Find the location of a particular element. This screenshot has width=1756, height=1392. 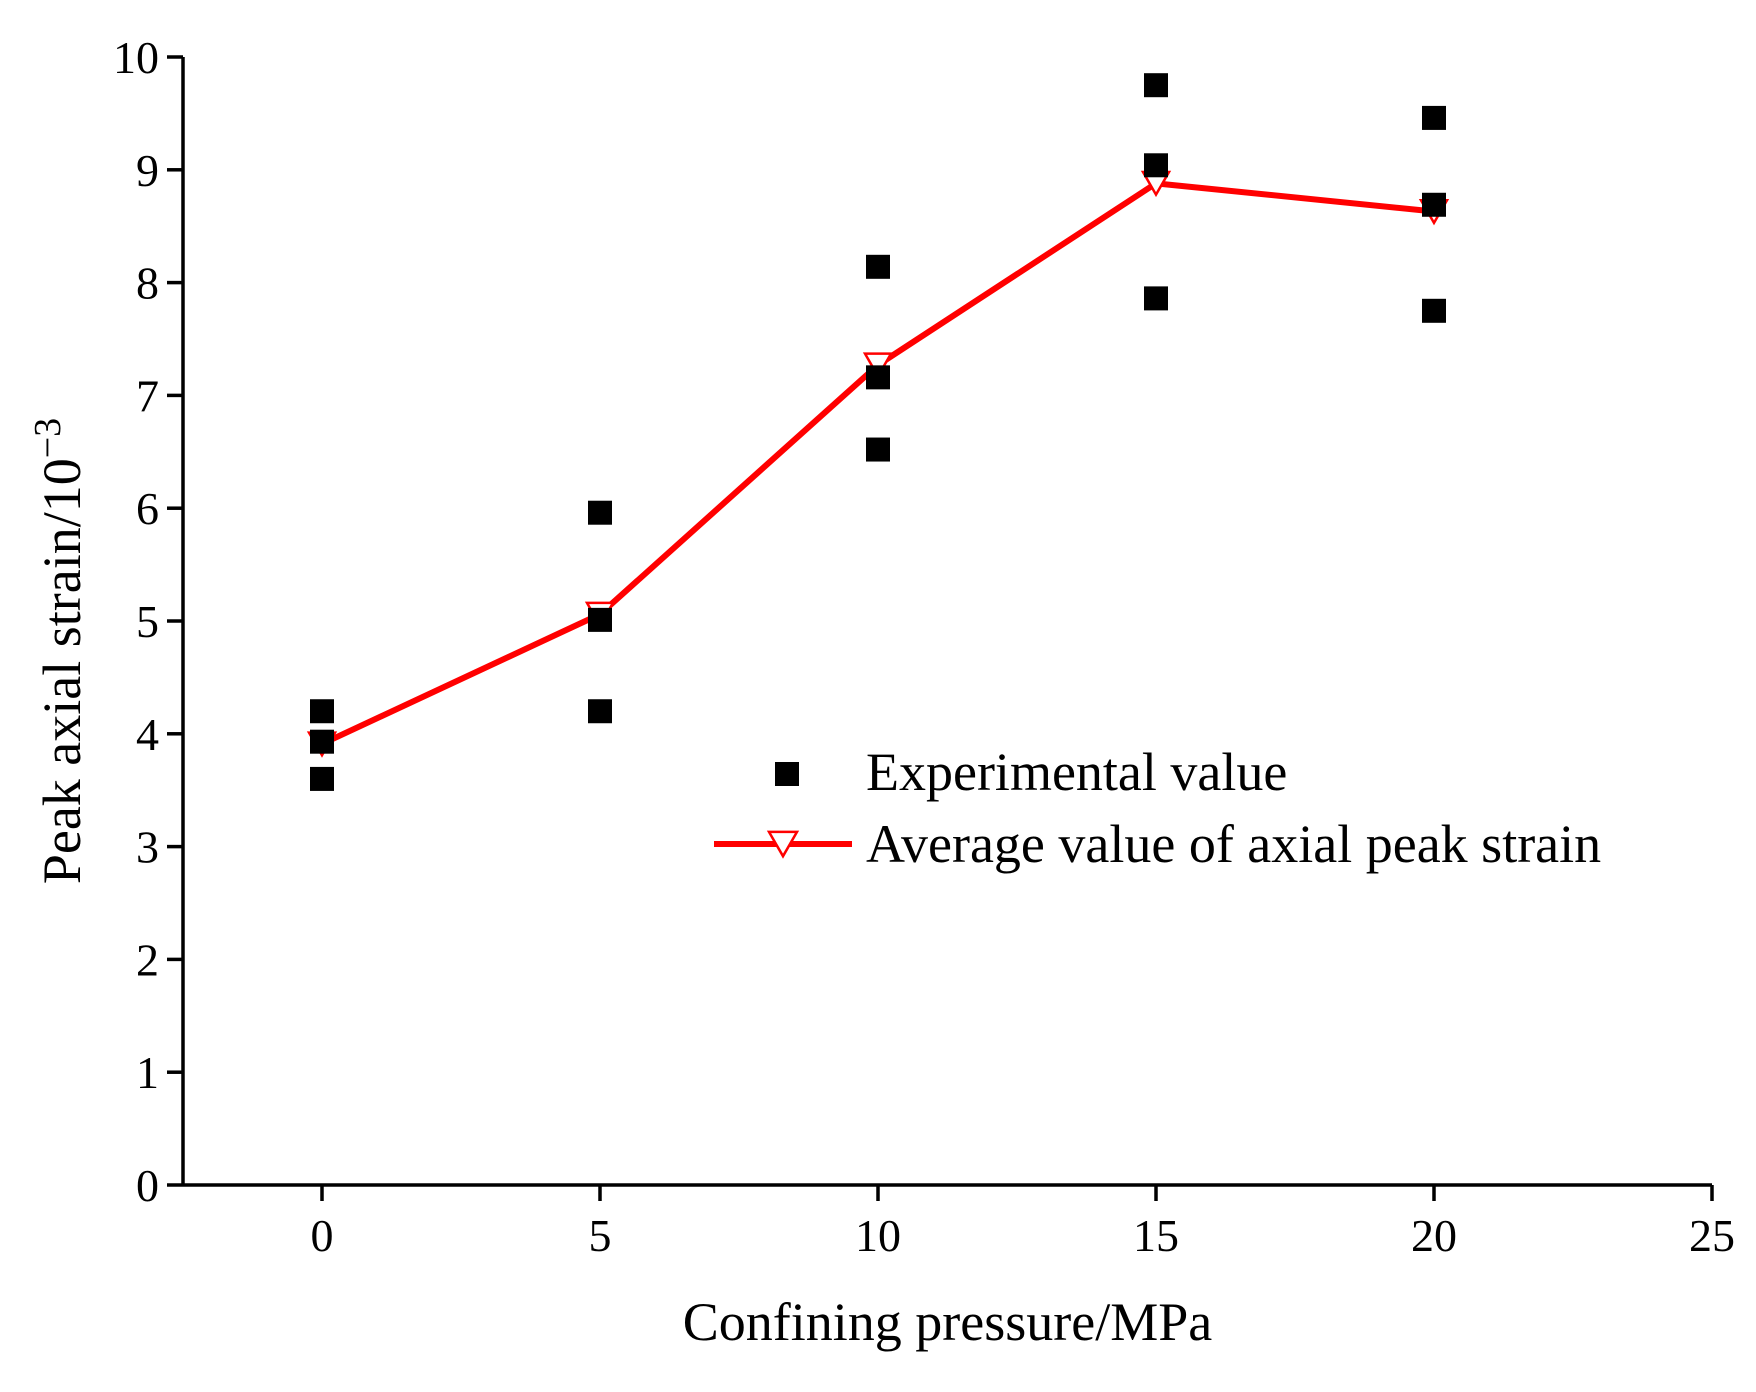

x-tick-label: 5 is located at coordinates (600, 1235).